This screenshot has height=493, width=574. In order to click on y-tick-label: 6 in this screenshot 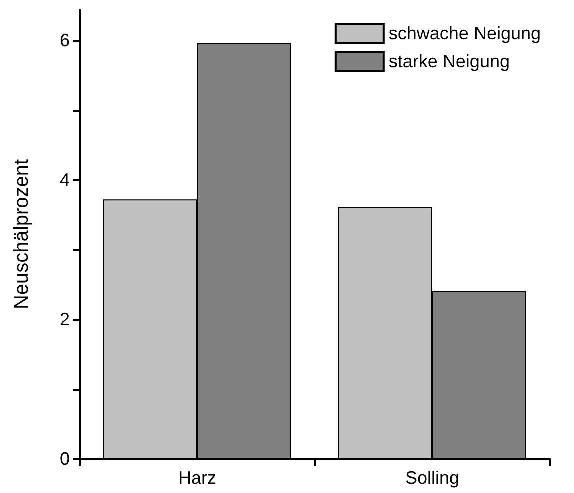, I will do `click(65, 40)`.